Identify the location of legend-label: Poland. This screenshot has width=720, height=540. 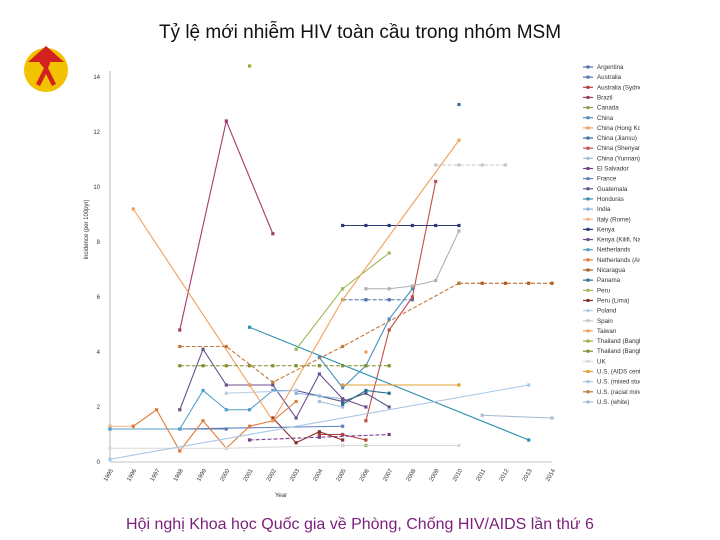
(607, 311).